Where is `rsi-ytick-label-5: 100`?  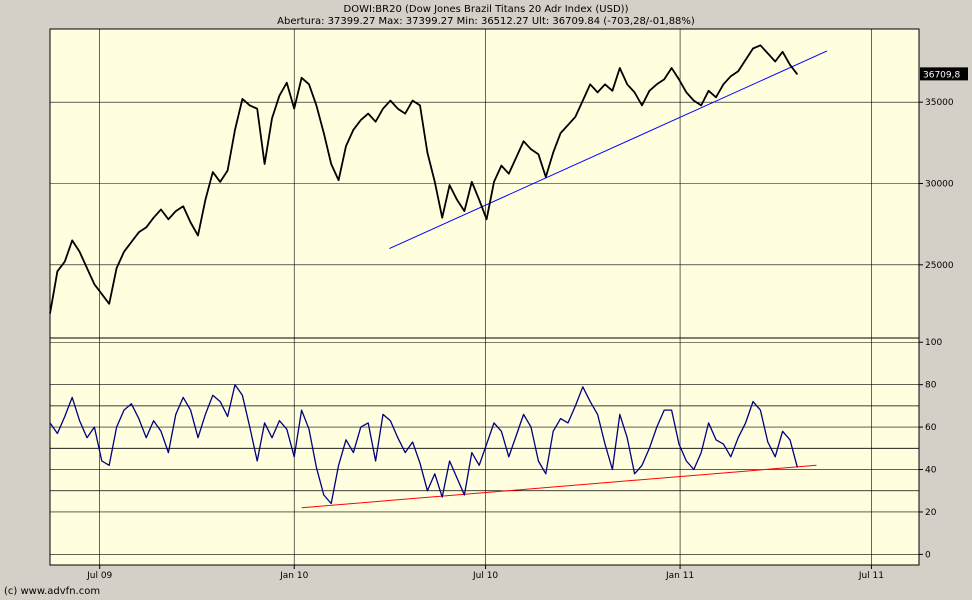
rsi-ytick-label-5: 100 is located at coordinates (933, 343).